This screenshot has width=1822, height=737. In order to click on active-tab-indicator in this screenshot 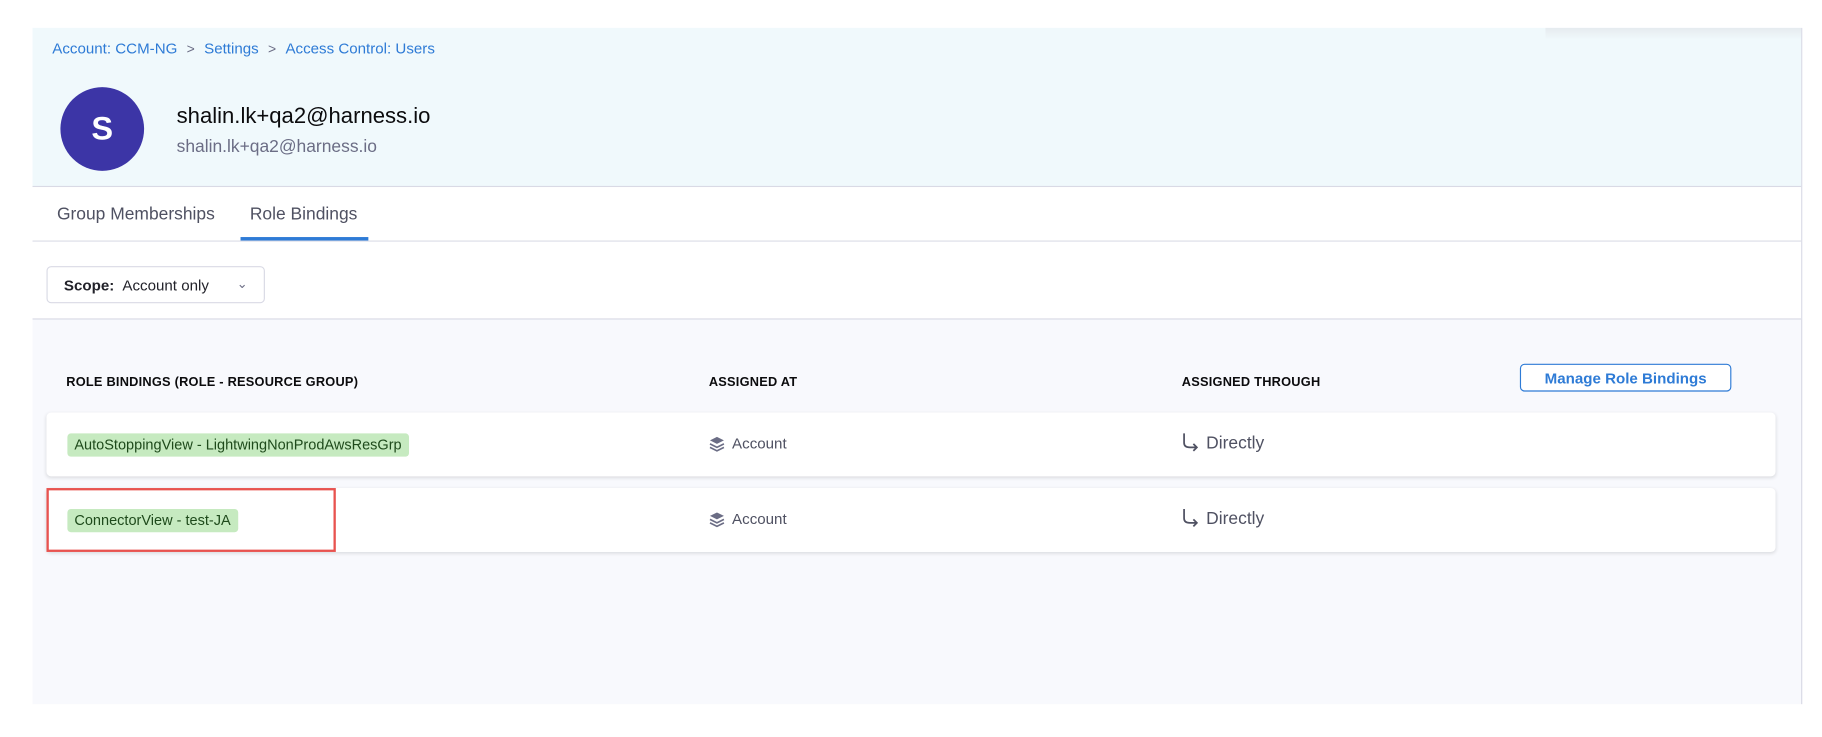, I will do `click(304, 239)`.